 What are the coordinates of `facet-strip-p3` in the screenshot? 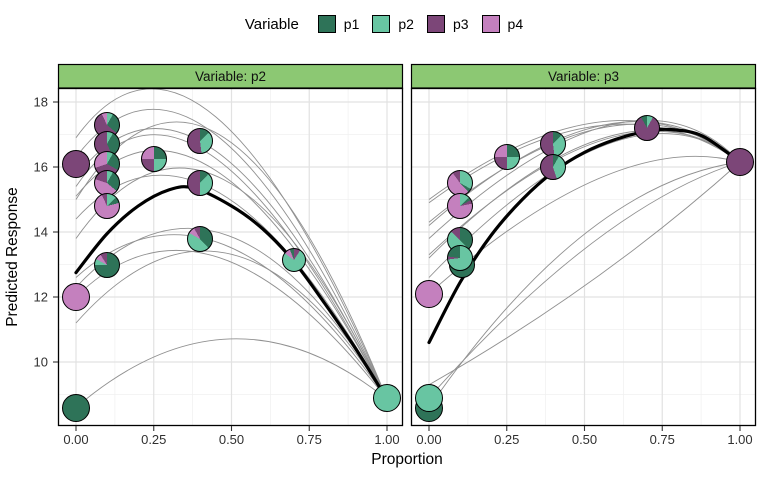 It's located at (583, 76).